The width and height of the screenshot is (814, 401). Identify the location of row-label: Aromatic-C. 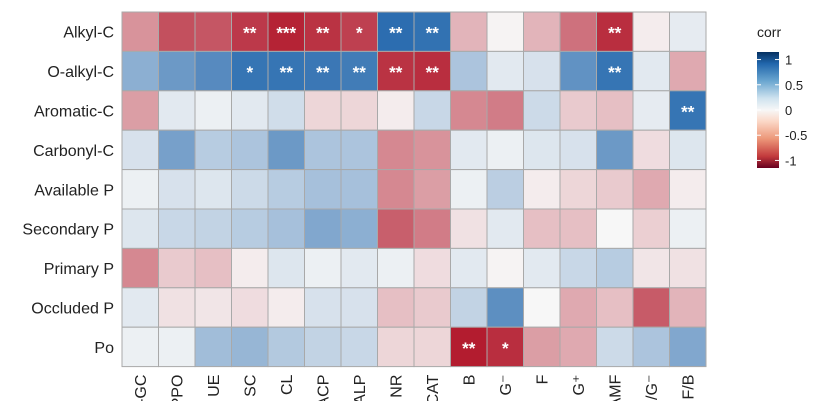
(74, 112).